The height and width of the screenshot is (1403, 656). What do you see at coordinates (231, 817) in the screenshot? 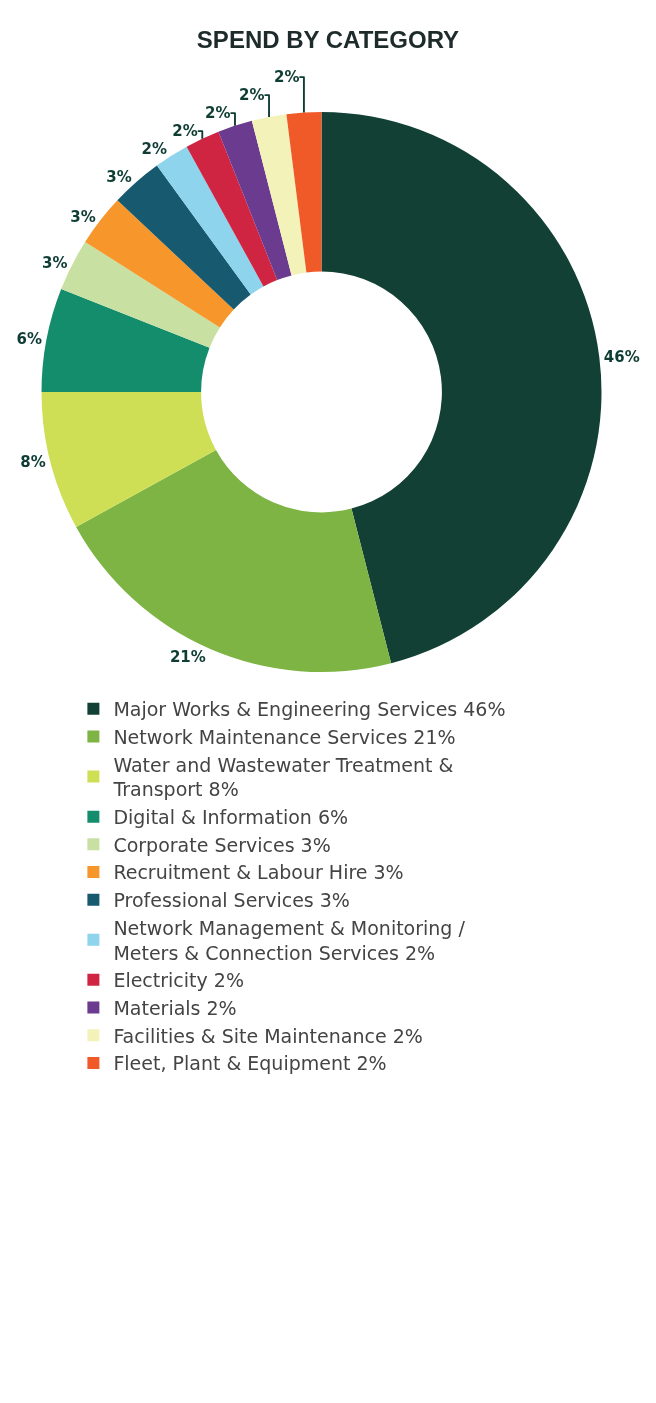
I see `legend-label: Digital & Information 6%` at bounding box center [231, 817].